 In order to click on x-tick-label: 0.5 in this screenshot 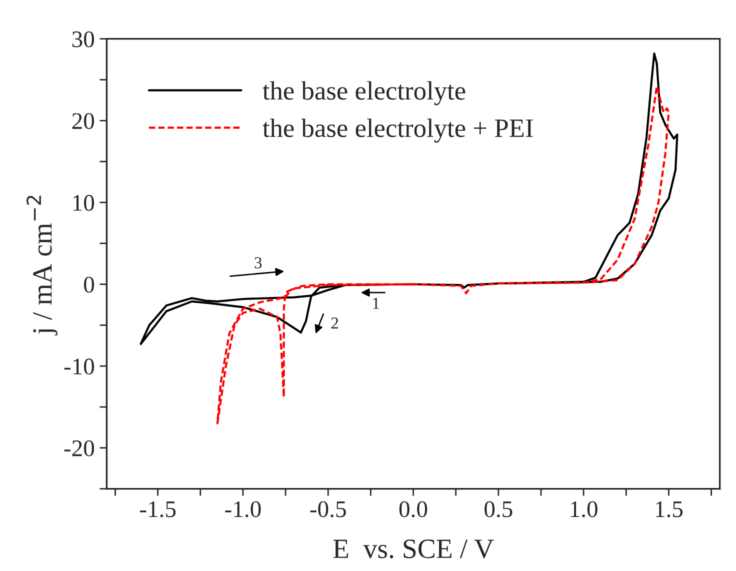, I will do `click(498, 509)`.